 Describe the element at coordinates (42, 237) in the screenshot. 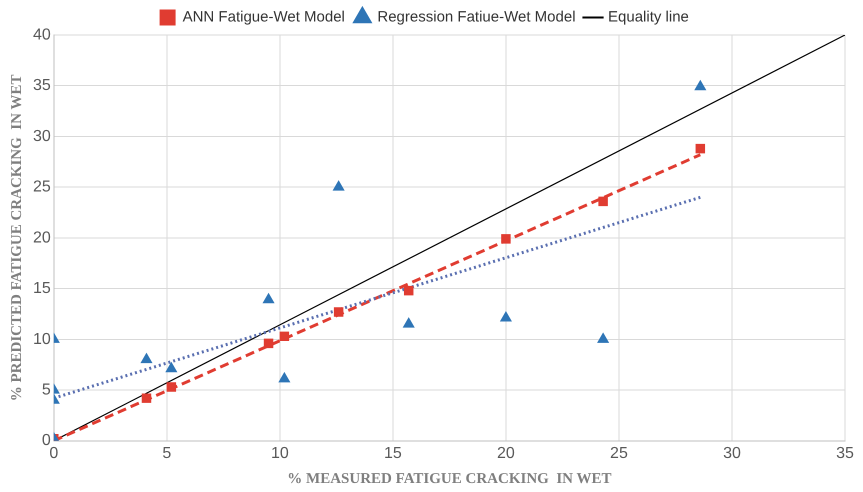

I see `y-tick-label: 20` at that location.